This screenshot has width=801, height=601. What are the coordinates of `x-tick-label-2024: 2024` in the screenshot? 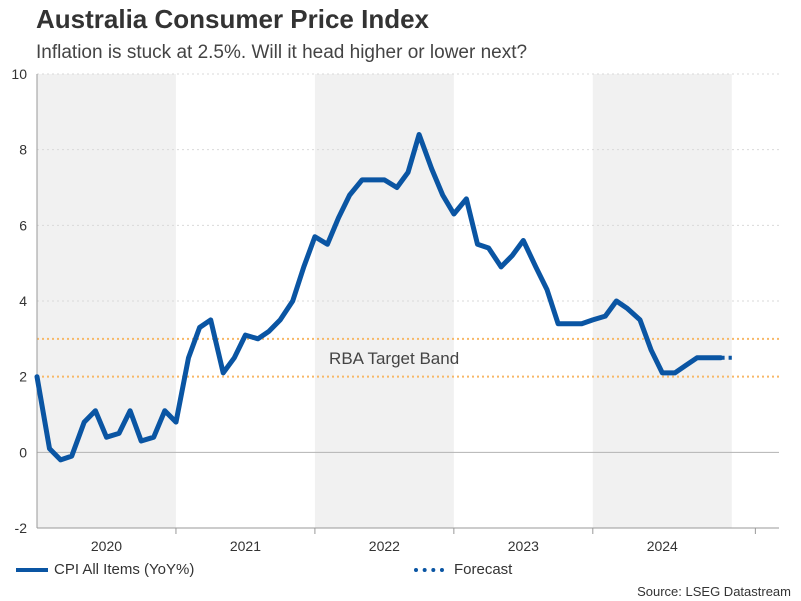 It's located at (662, 546).